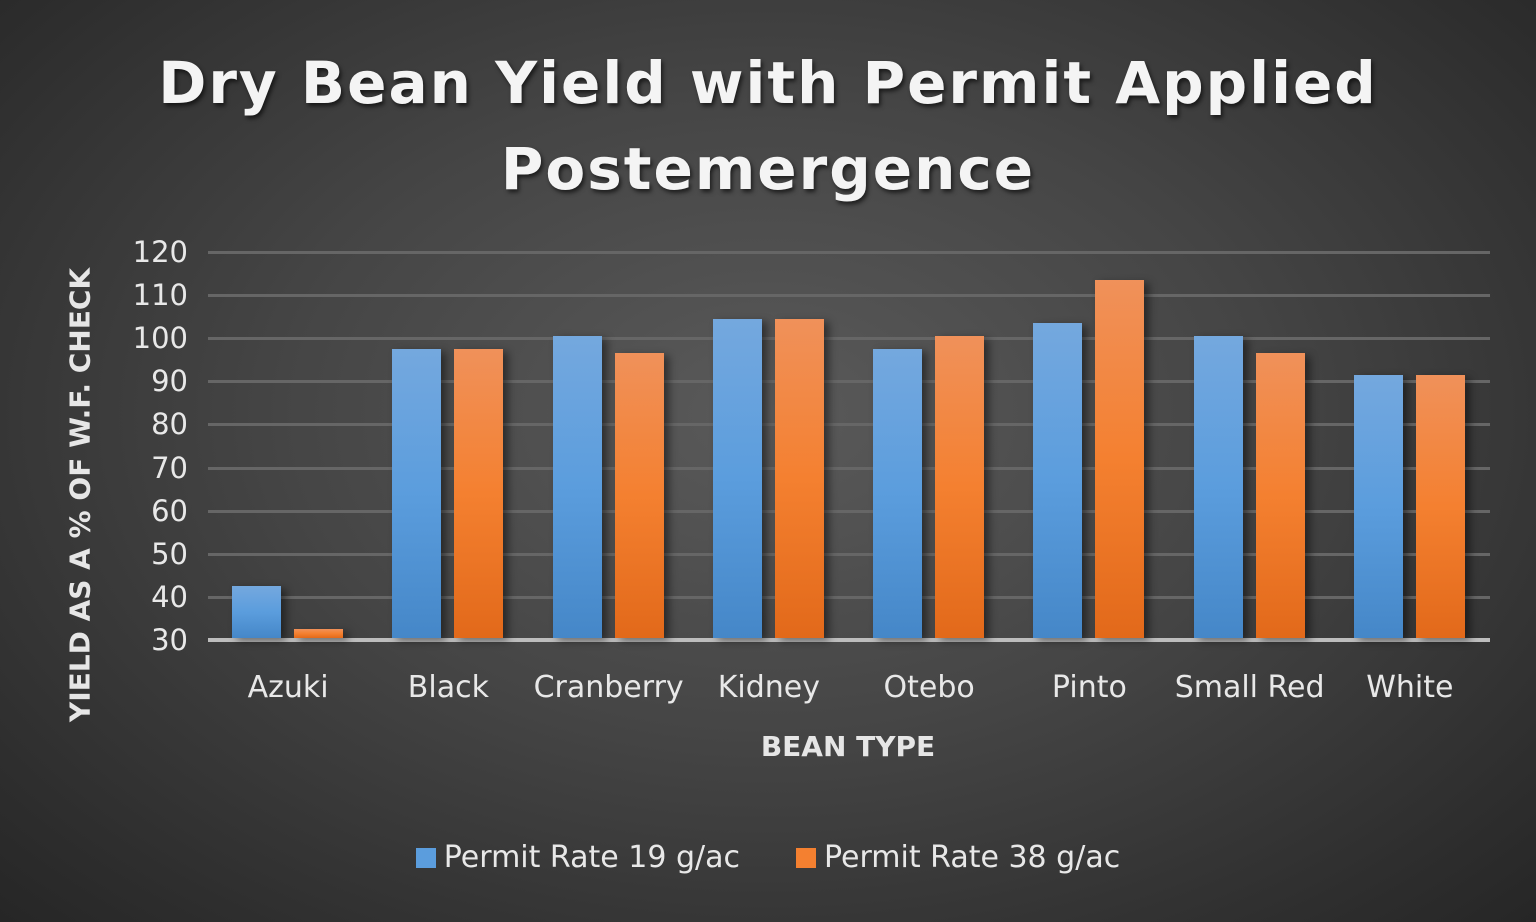 Image resolution: width=1536 pixels, height=922 pixels. What do you see at coordinates (1089, 687) in the screenshot?
I see `x-tick-label: Pinto` at bounding box center [1089, 687].